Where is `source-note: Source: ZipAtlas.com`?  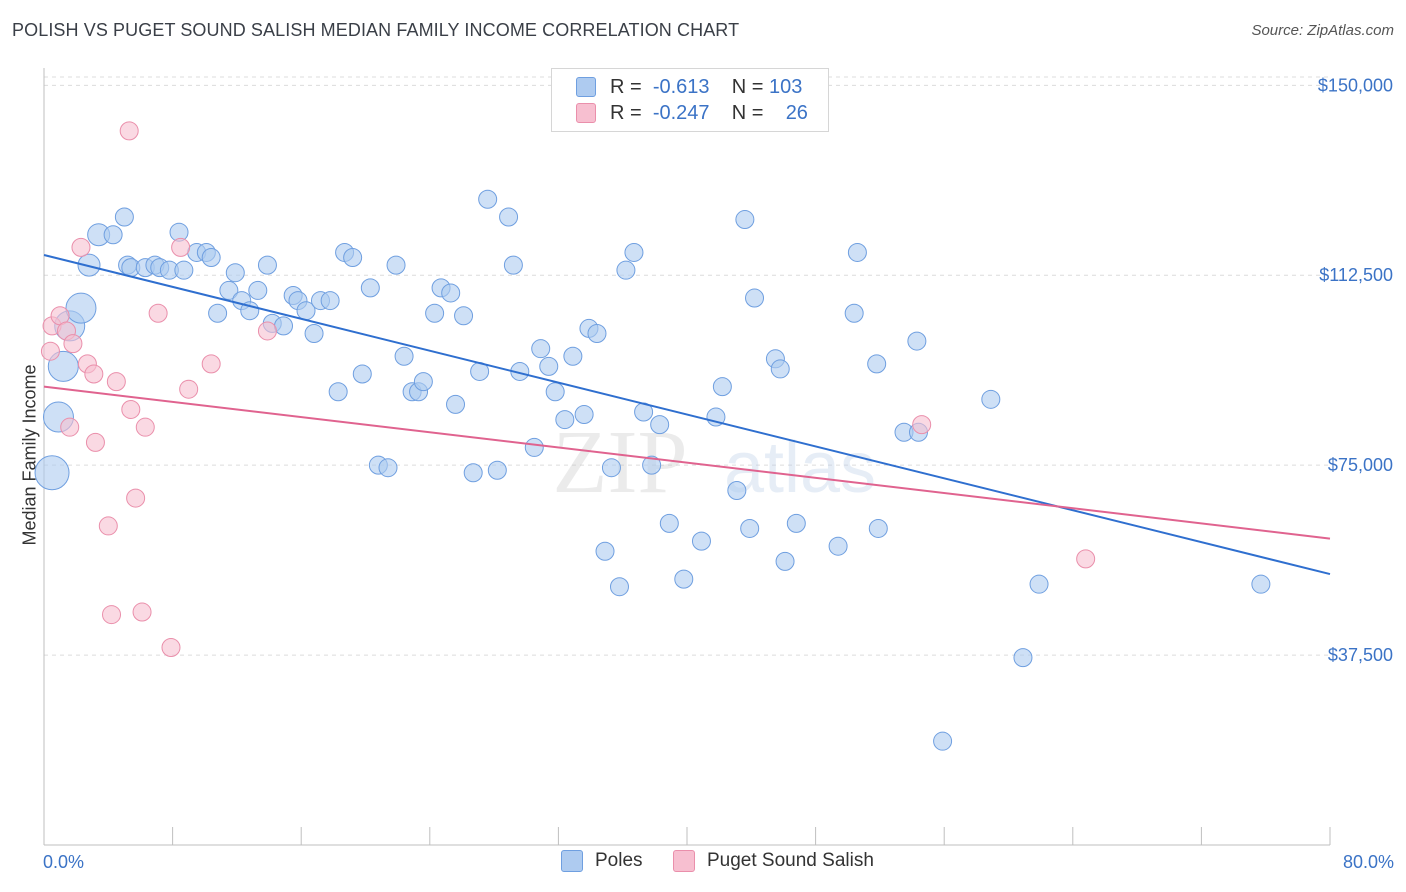 source-note: Source: ZipAtlas.com is located at coordinates (1322, 30).